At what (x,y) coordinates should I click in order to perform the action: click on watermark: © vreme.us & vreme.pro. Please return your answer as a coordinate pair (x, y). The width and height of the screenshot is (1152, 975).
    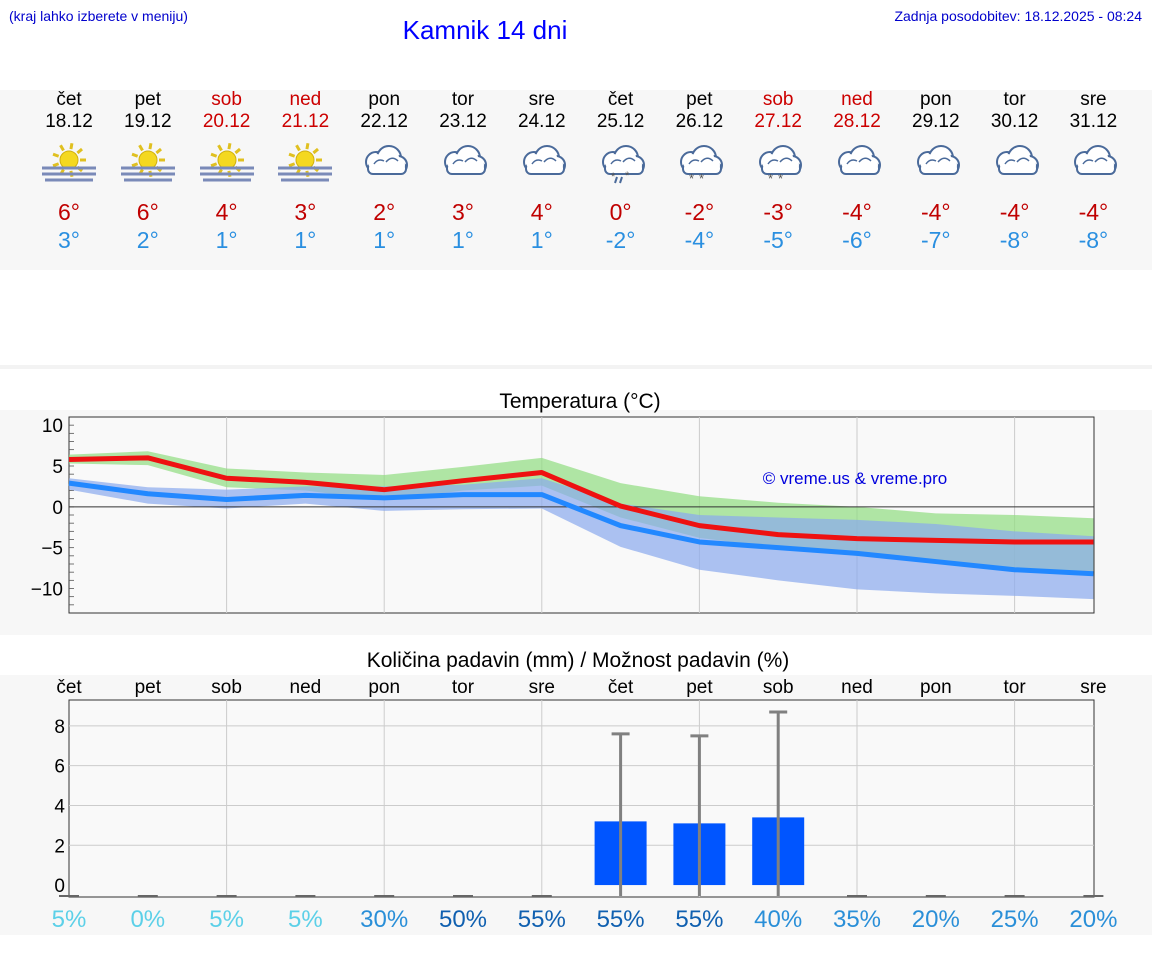
    Looking at the image, I should click on (855, 478).